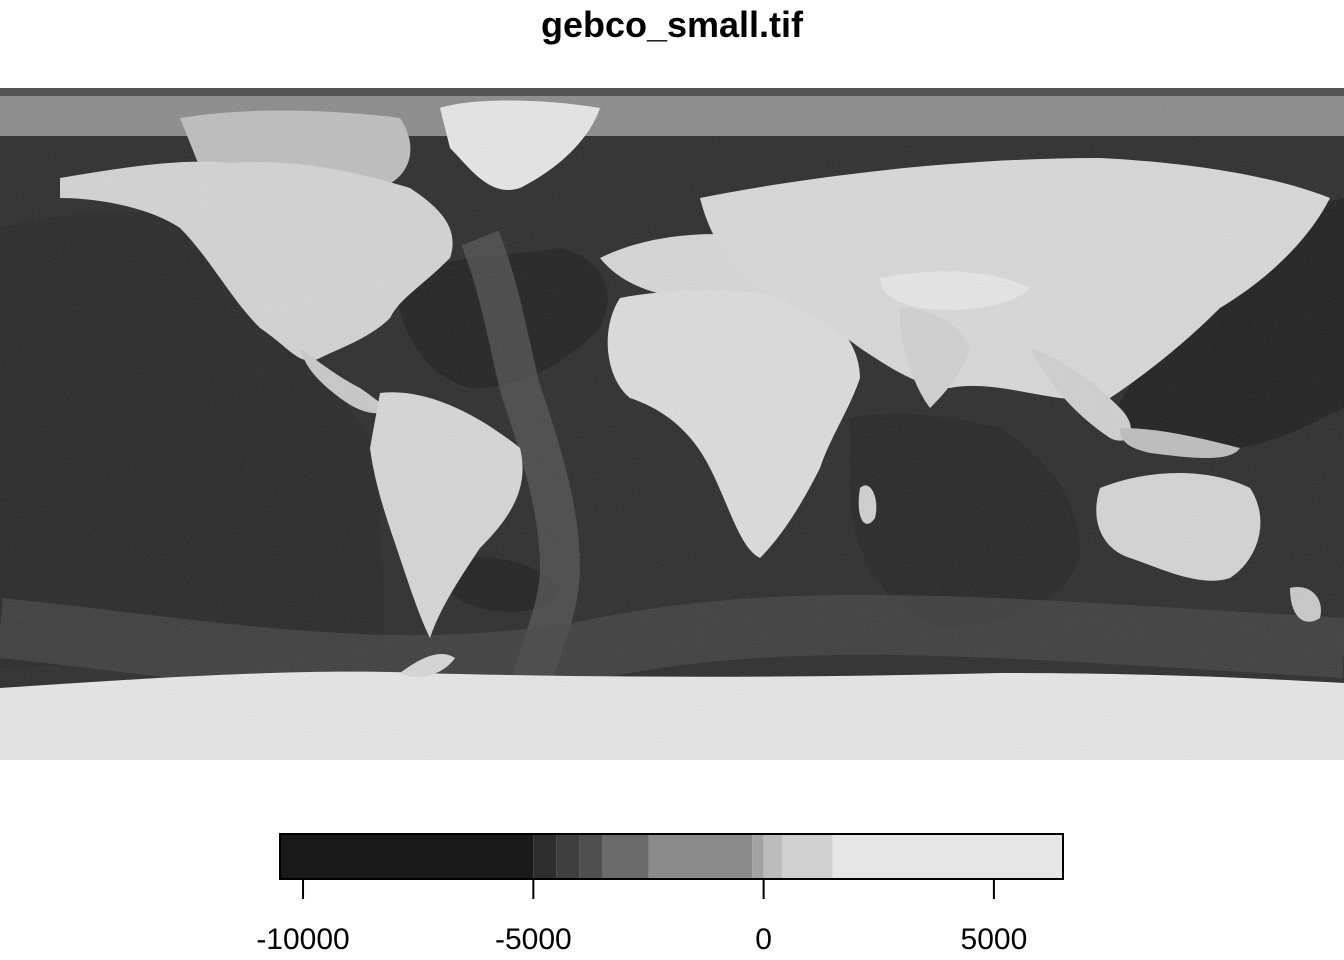 Image resolution: width=1344 pixels, height=960 pixels. Describe the element at coordinates (994, 939) in the screenshot. I see `legend-tick-label-3: 5000` at that location.